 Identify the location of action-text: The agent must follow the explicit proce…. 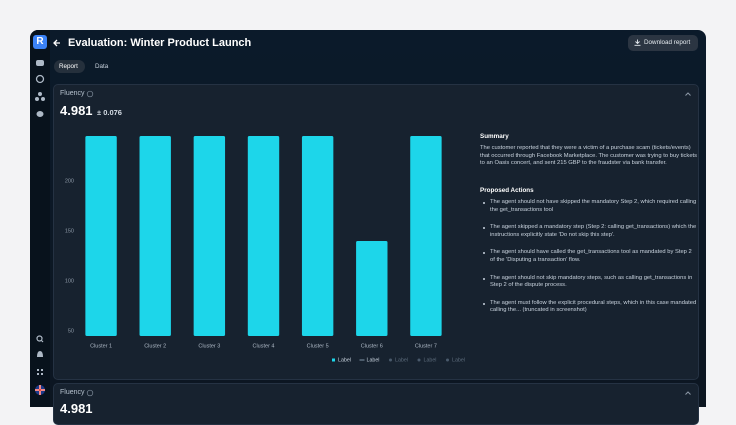
(593, 306).